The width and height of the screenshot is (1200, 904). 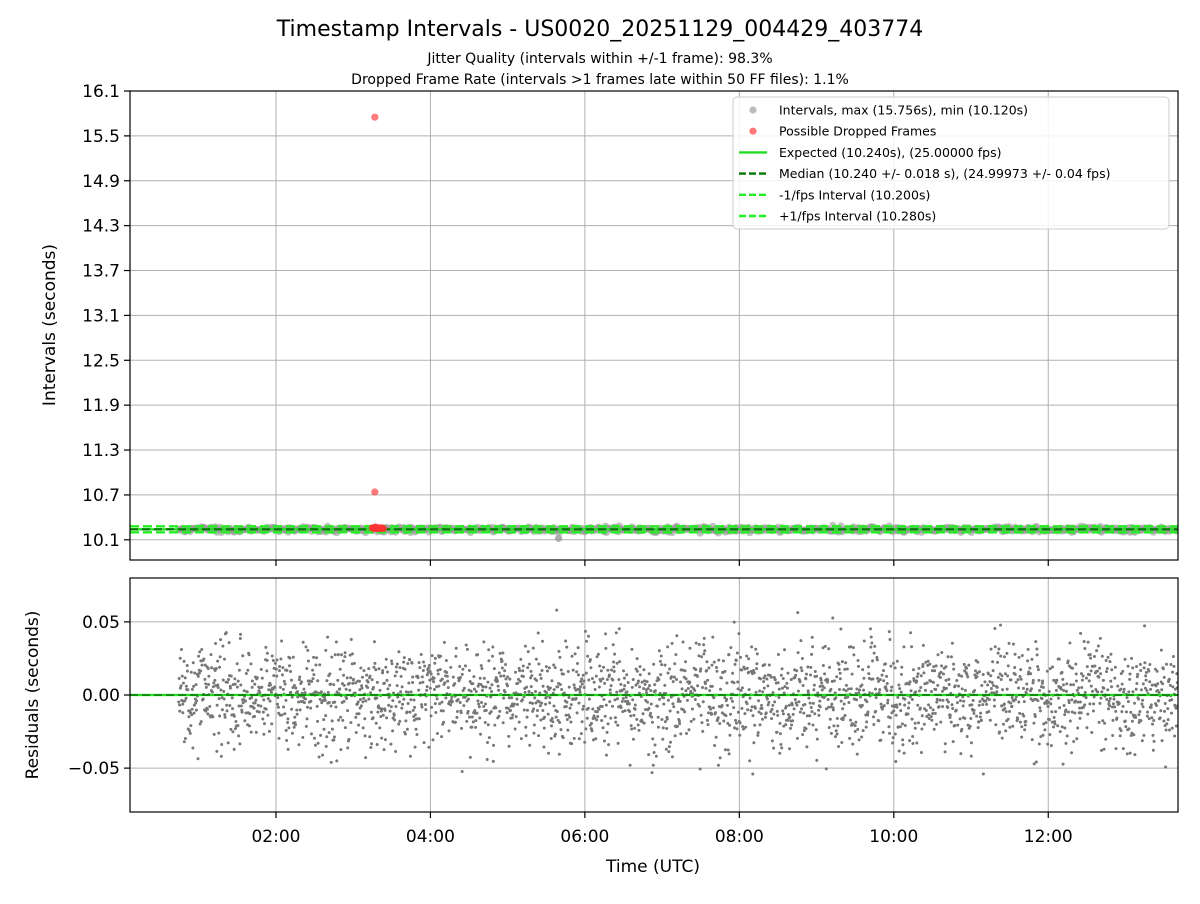 I want to click on top-y-tick-label-10.1: 10.1, so click(x=101, y=541).